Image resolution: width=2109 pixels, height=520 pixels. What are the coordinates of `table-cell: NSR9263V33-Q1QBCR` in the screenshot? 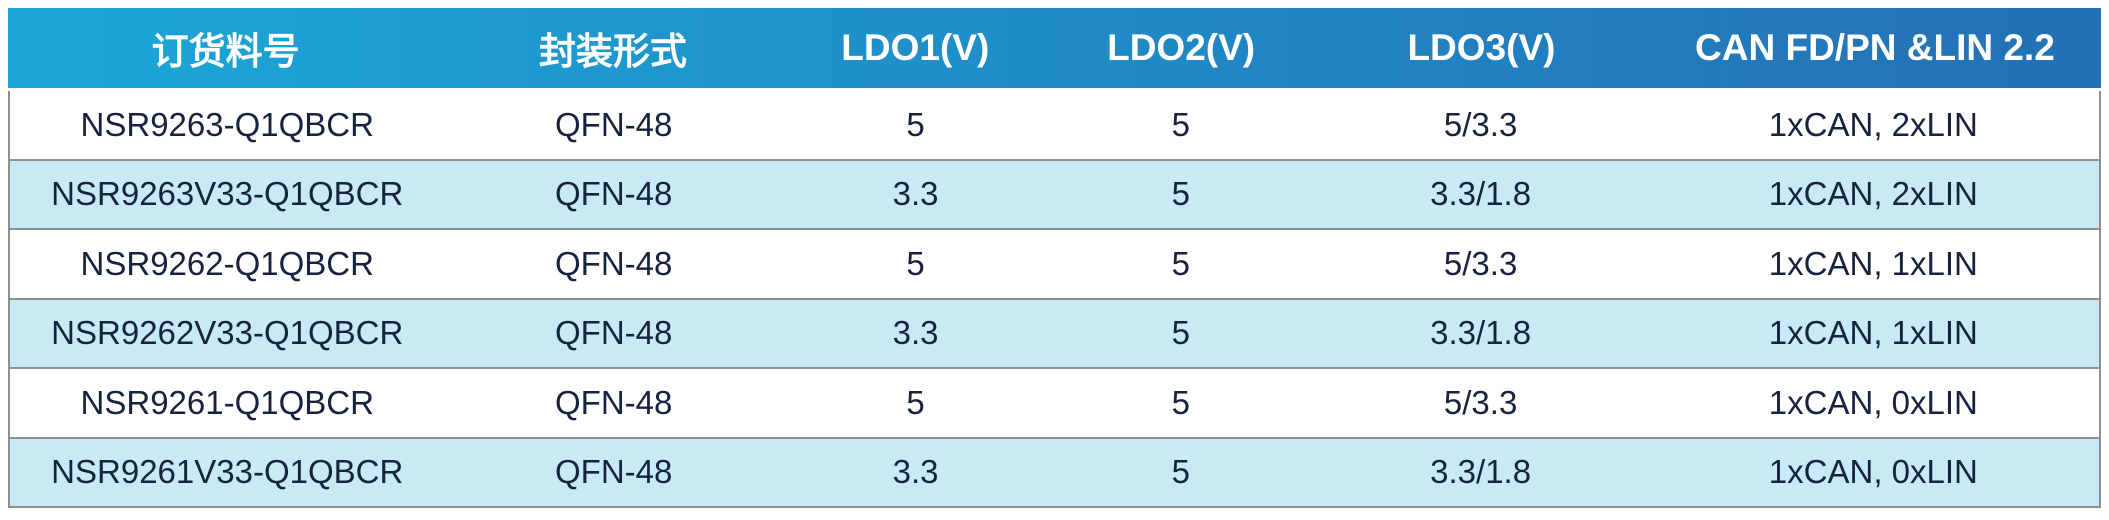 It's located at (227, 194).